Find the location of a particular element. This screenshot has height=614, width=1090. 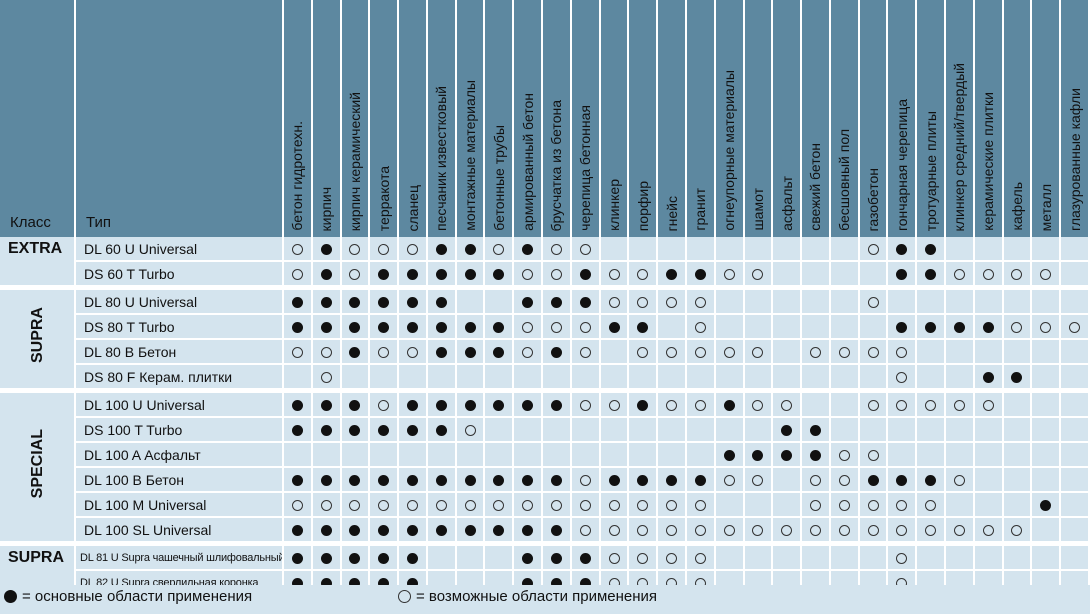

material-header: терракота is located at coordinates (385, 118).